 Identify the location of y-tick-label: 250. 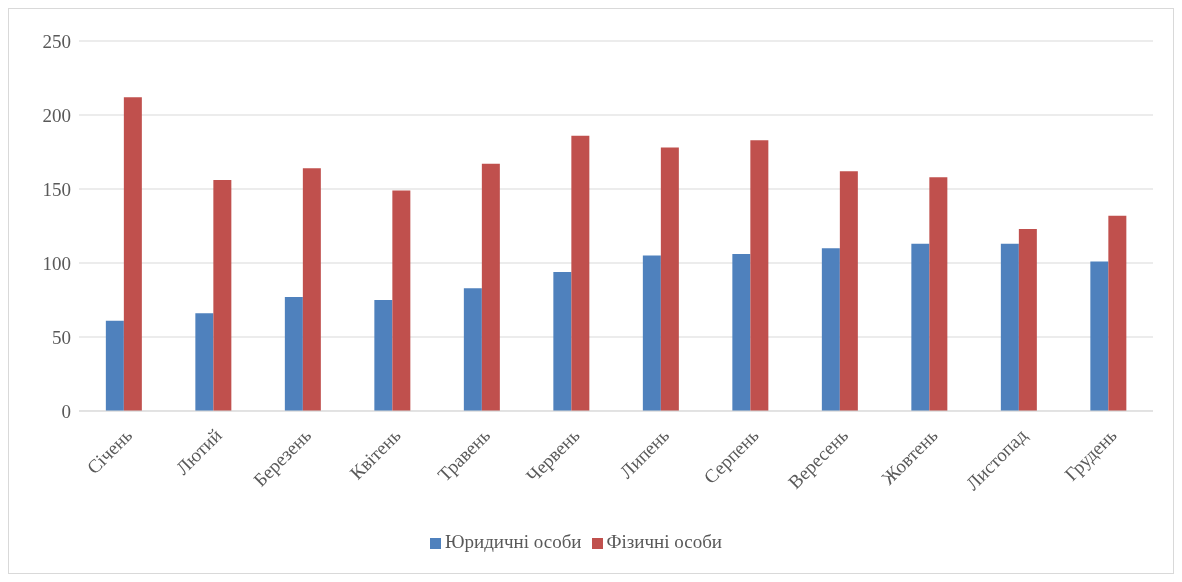
(56, 41).